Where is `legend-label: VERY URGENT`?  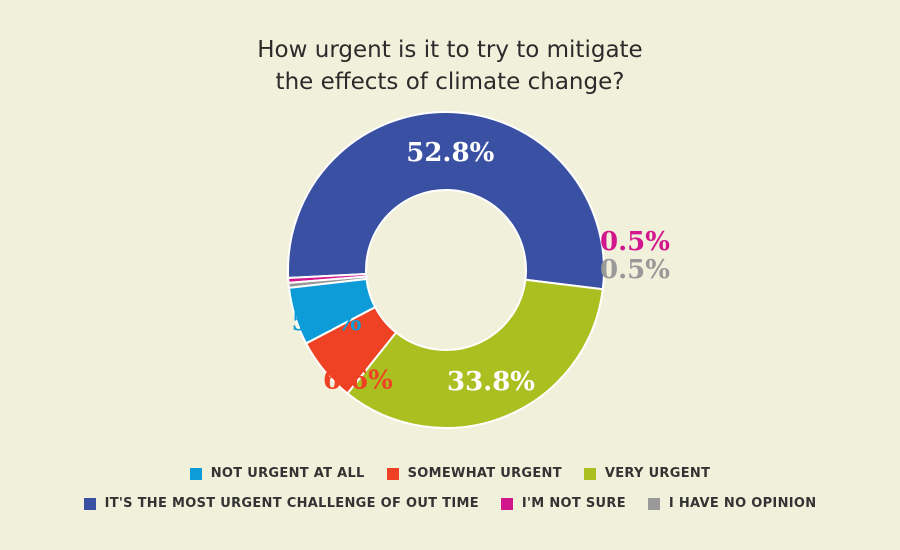 legend-label: VERY URGENT is located at coordinates (657, 473).